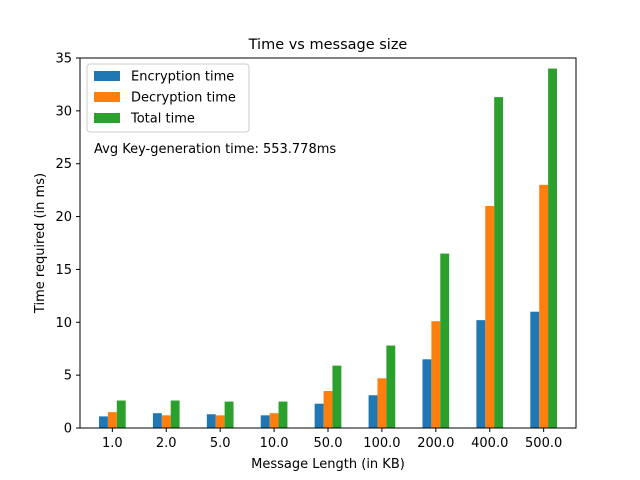 The image size is (640, 480). Describe the element at coordinates (68, 429) in the screenshot. I see `y-tick-label: 0` at that location.